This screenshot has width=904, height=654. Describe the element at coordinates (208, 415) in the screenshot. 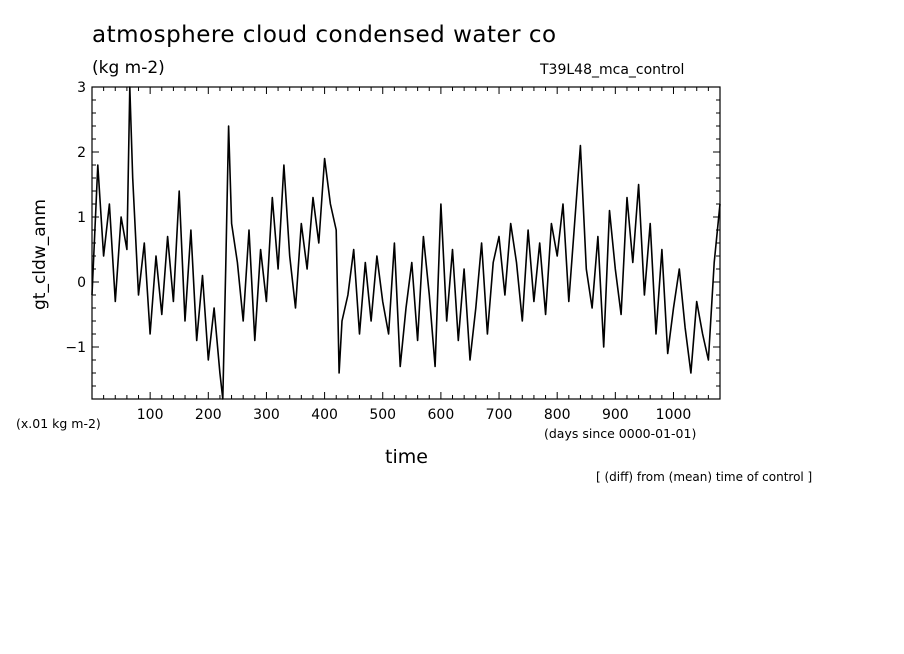

I see `x-tick-label: 200` at that location.